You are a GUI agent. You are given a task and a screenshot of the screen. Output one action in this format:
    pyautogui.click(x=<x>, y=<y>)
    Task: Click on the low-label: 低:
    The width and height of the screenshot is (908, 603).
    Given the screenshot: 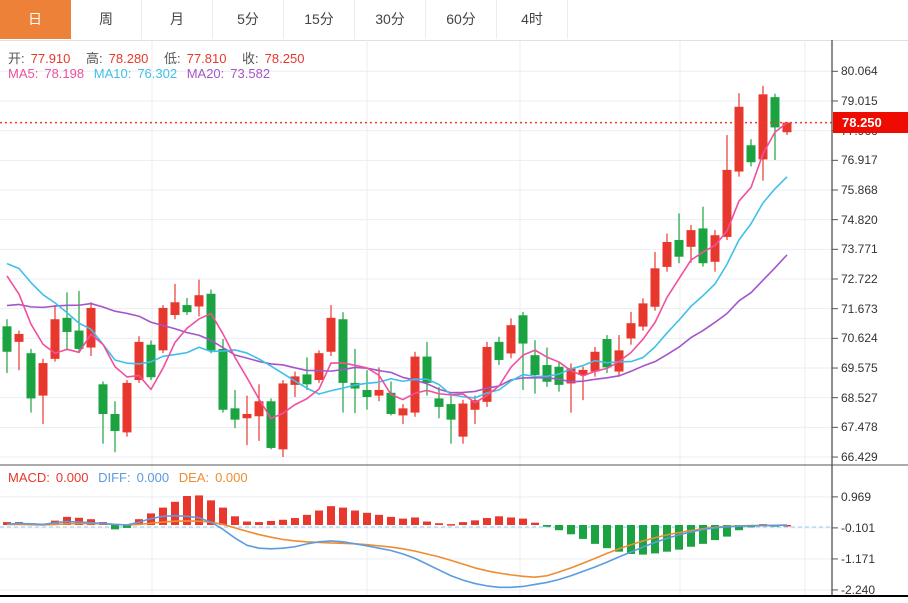 What is the action you would take?
    pyautogui.click(x=172, y=58)
    